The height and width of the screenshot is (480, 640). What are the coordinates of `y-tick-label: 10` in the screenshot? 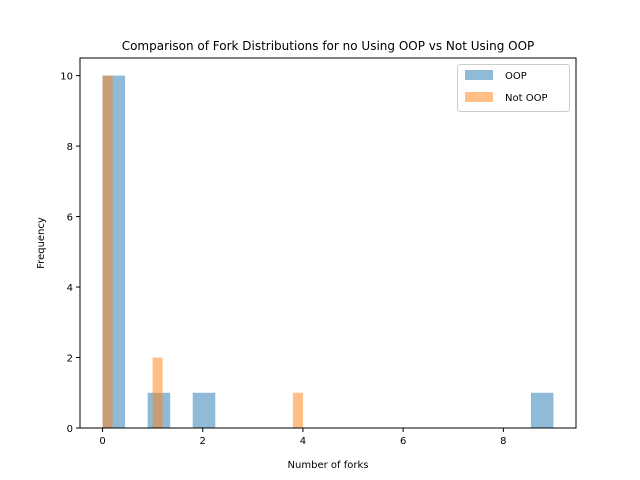 It's located at (66, 77).